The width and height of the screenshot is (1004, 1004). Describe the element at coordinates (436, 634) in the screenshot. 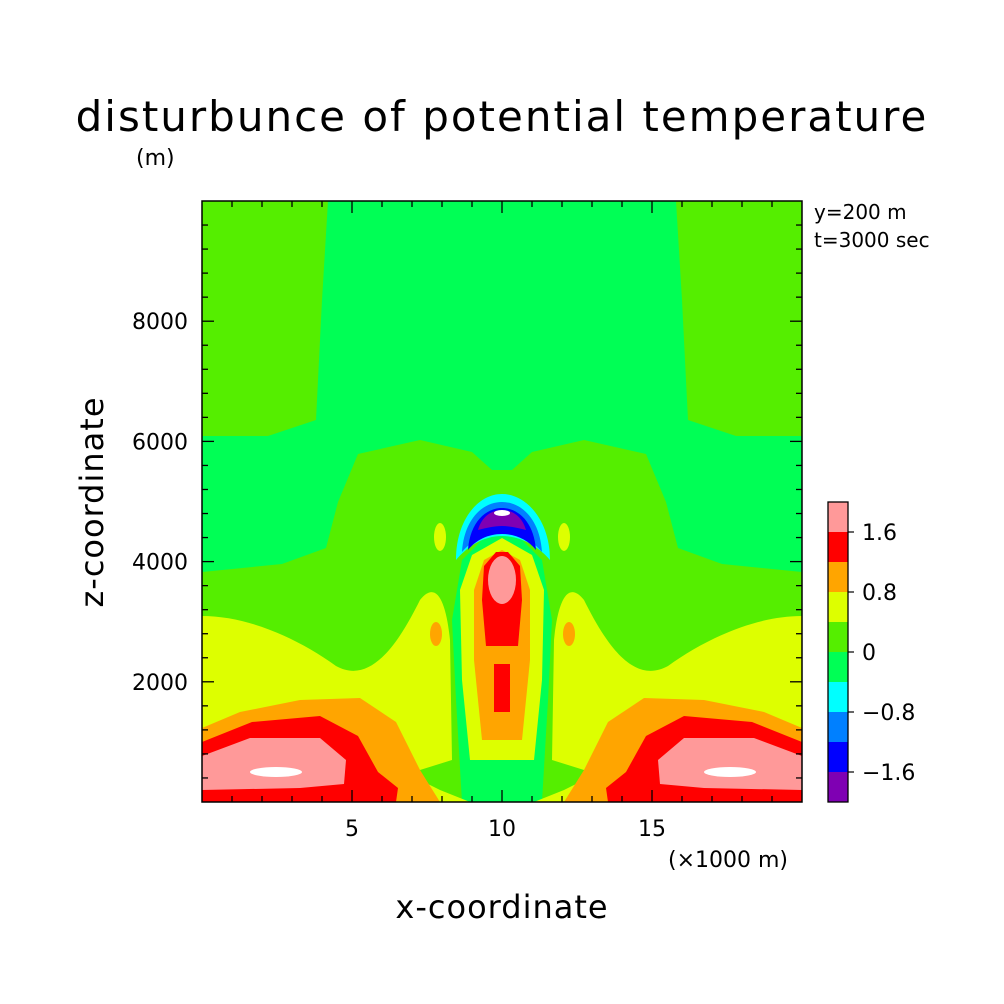

I see `contour-region-orange-spot-left` at that location.